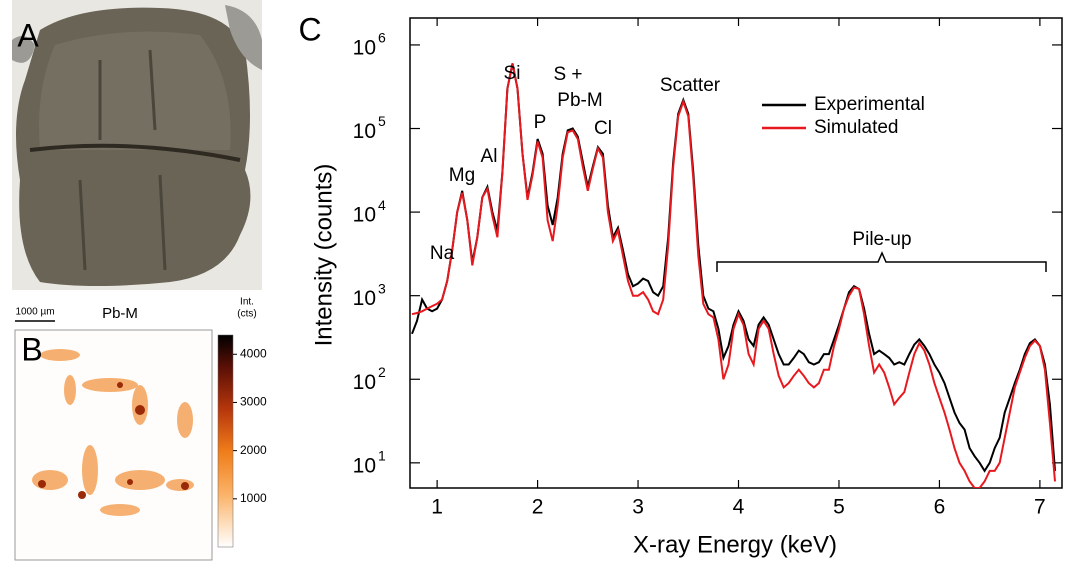 This screenshot has height=564, width=1070. What do you see at coordinates (135, 429) in the screenshot?
I see `map-b: 1000 µm Pb-M Int. (cts)` at bounding box center [135, 429].